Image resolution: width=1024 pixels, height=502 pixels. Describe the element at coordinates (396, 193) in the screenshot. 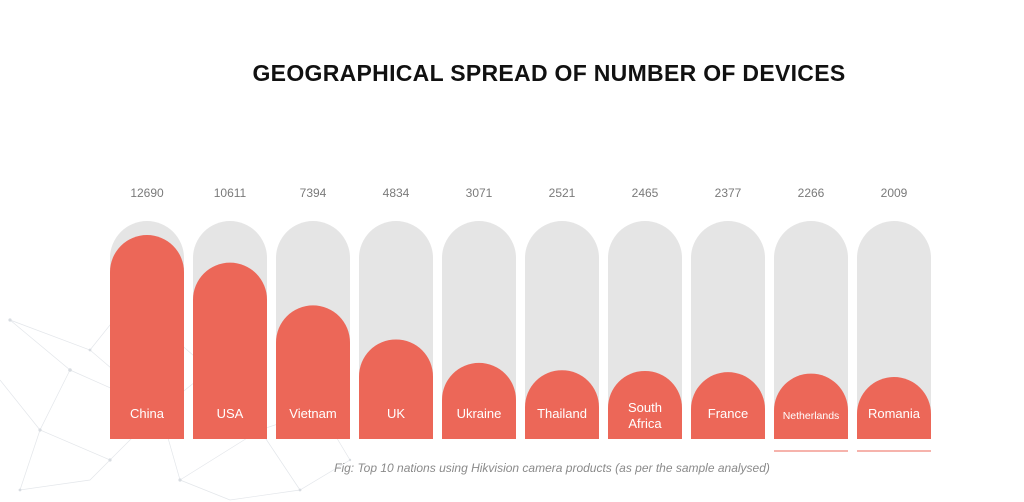

I see `value-label-uk: 4834` at that location.